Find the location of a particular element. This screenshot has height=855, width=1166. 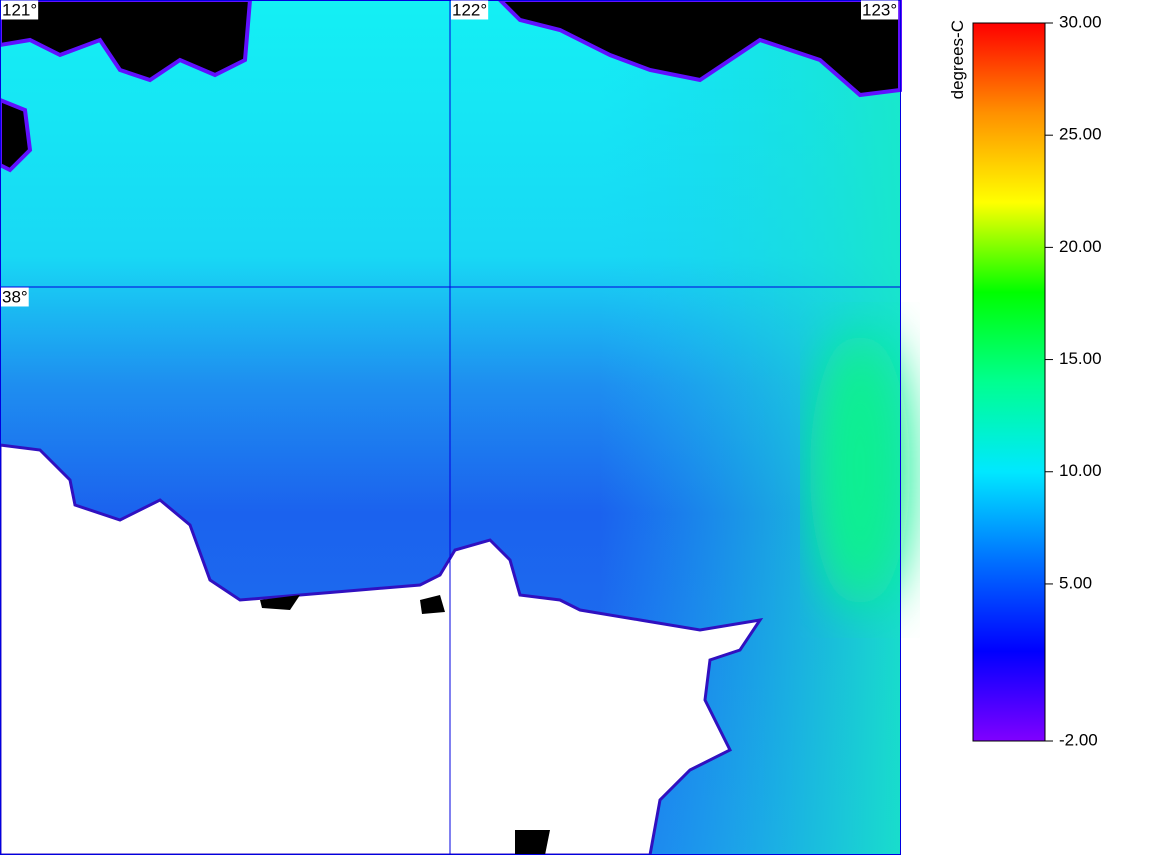

tick-label: 5.00 is located at coordinates (1075, 582).